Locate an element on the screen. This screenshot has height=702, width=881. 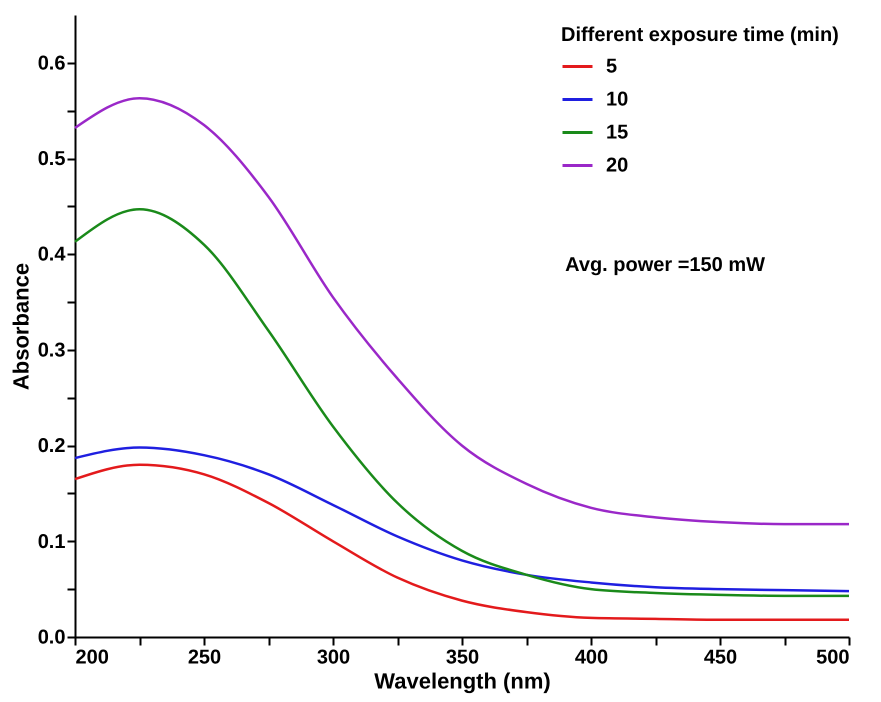
y-tick-label: 0.3 is located at coordinates (52, 350).